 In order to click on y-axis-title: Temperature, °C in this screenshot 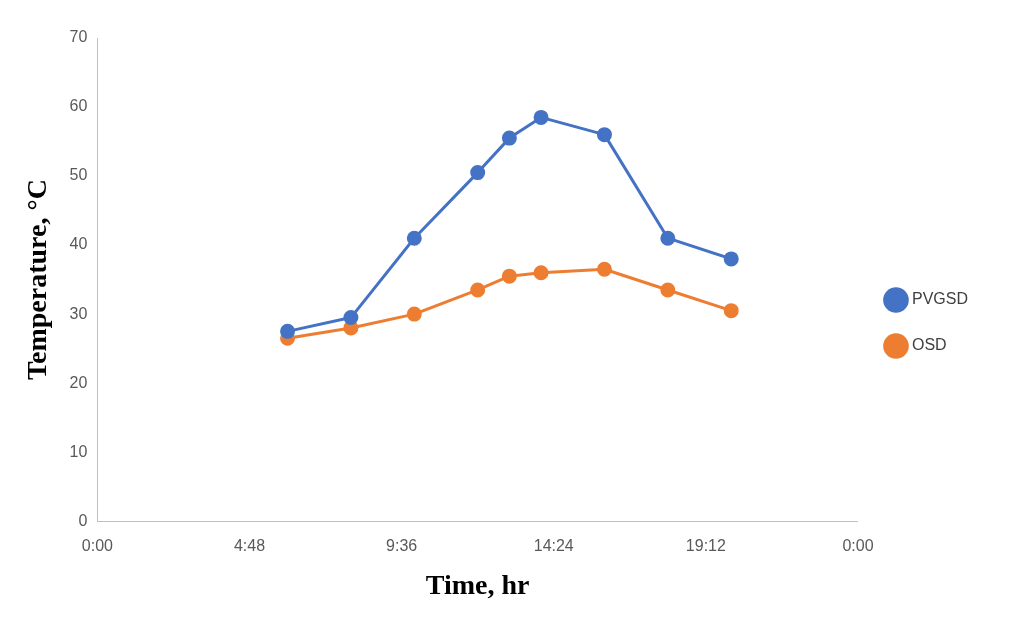, I will do `click(37, 280)`.